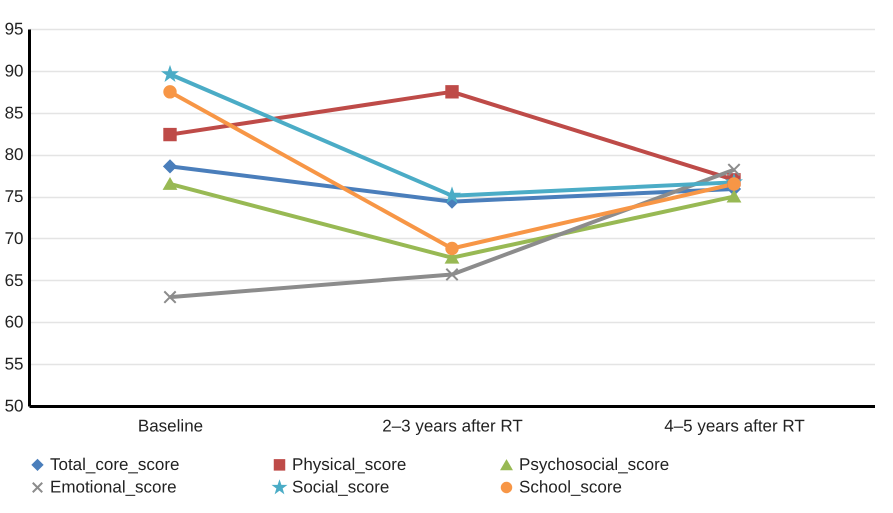 The height and width of the screenshot is (513, 893). I want to click on legend-label: School_score, so click(570, 487).